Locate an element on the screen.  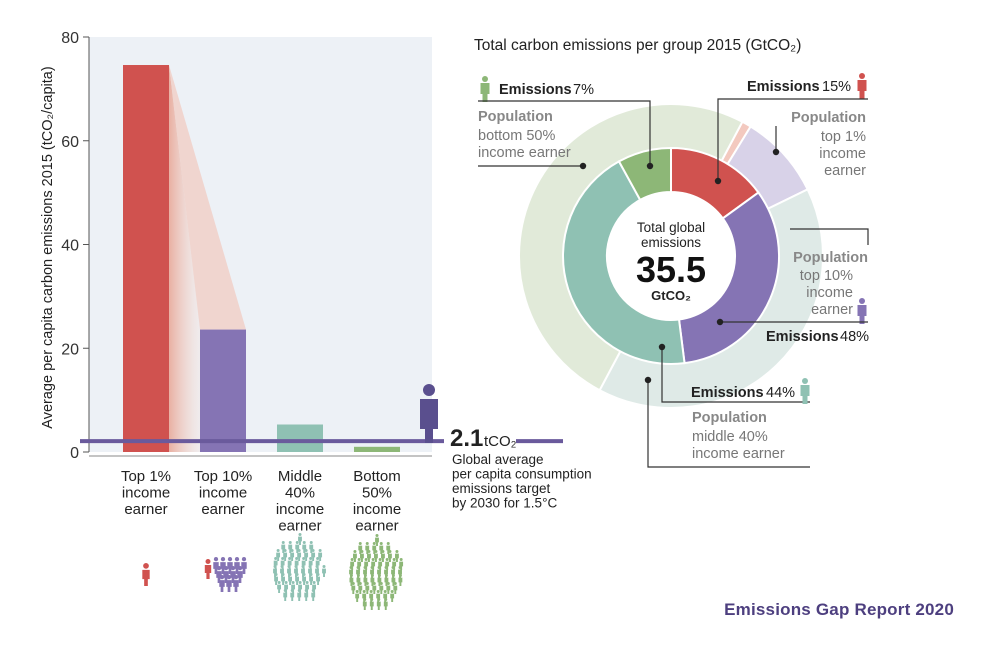
population-middle-word: Population is located at coordinates (729, 418).